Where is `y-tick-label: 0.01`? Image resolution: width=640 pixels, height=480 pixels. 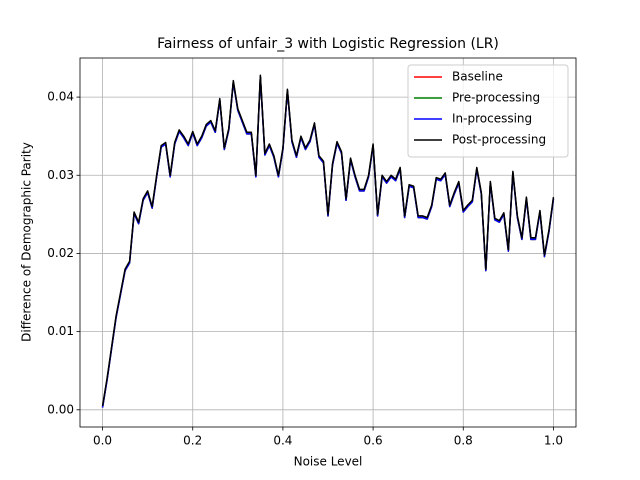 y-tick-label: 0.01 is located at coordinates (60, 331).